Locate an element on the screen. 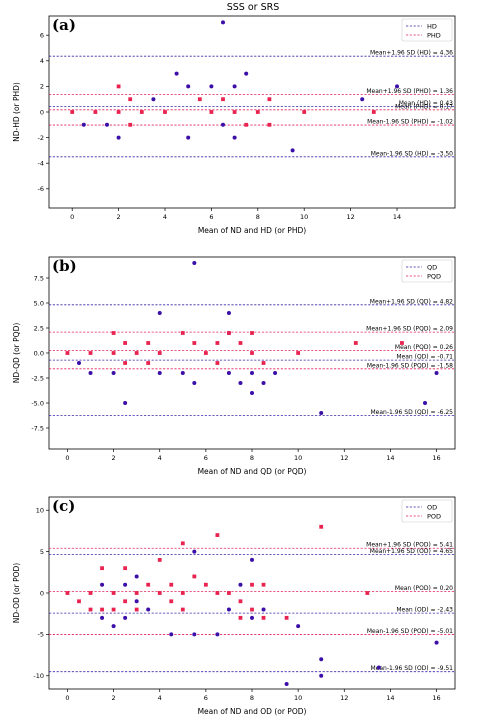 This screenshot has width=496, height=727. y-tick-label: 0 is located at coordinates (42, 593).